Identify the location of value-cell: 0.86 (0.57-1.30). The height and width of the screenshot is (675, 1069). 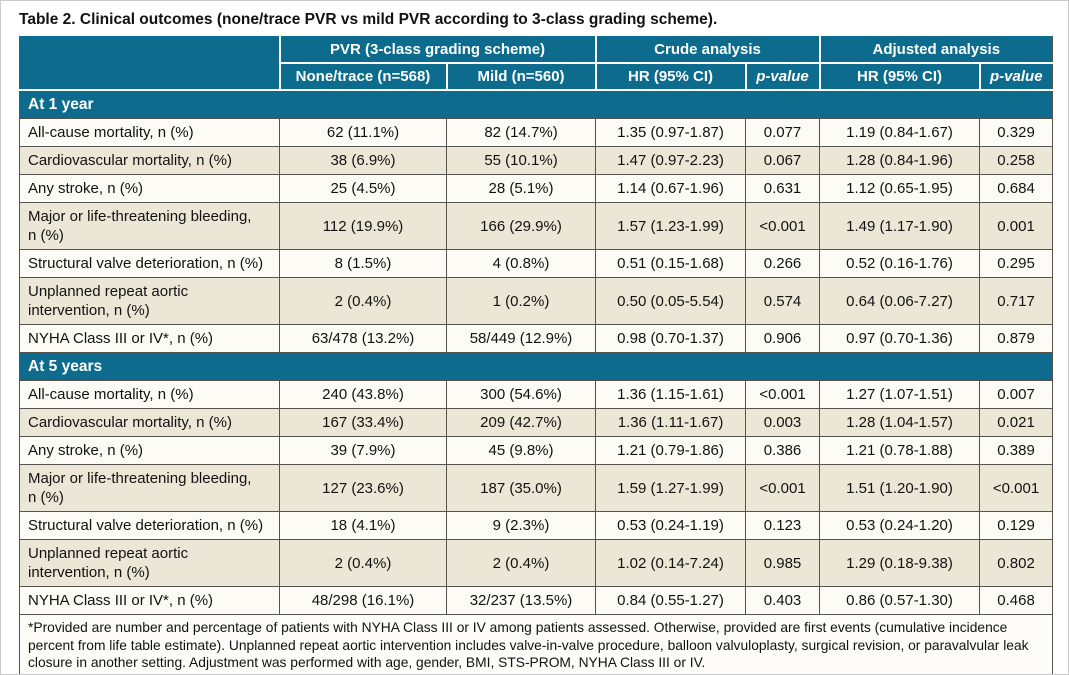
(900, 600).